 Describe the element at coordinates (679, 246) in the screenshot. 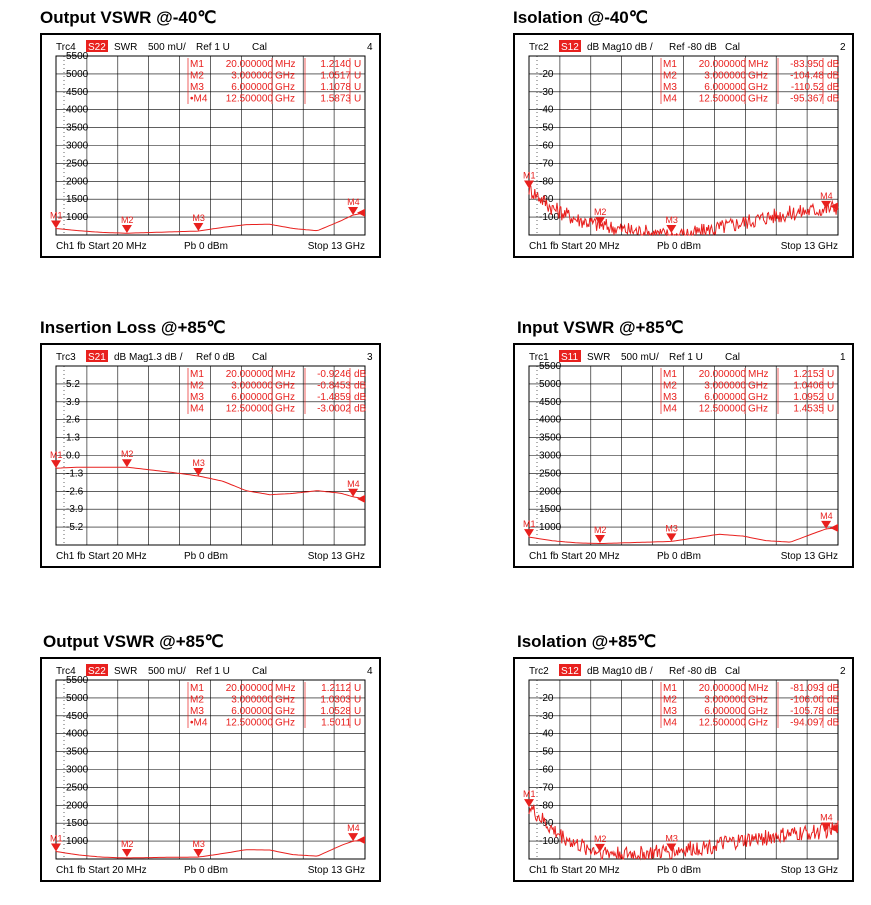

I see `footer-power: Pb 0 dBm` at that location.